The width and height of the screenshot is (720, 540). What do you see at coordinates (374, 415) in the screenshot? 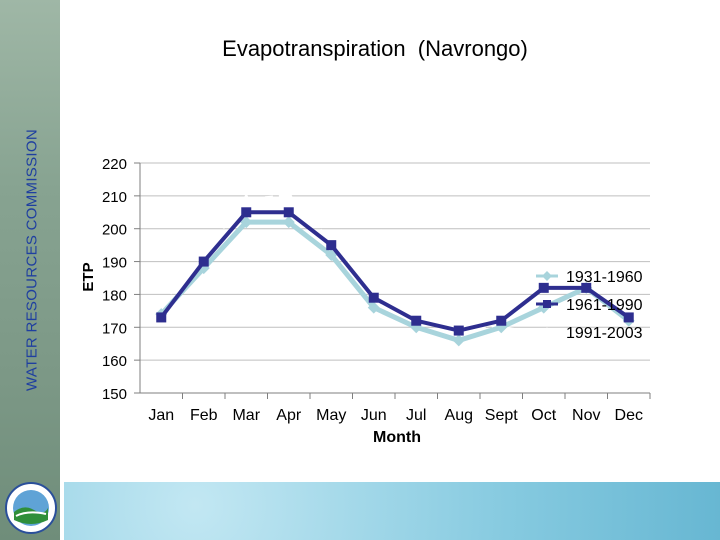
I see `x-tick-label: Jun` at bounding box center [374, 415].